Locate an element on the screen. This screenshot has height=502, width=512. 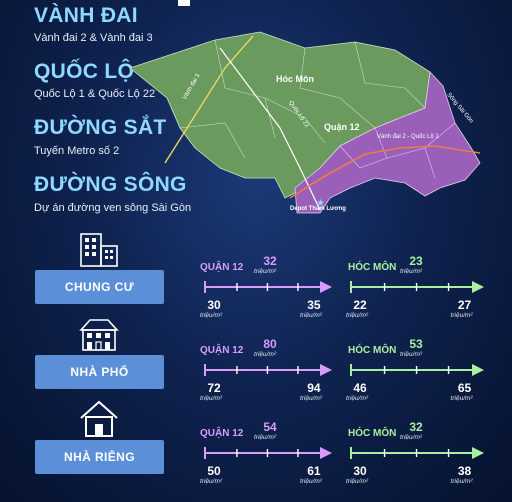
average-price-q12: 54 is located at coordinates (270, 427).